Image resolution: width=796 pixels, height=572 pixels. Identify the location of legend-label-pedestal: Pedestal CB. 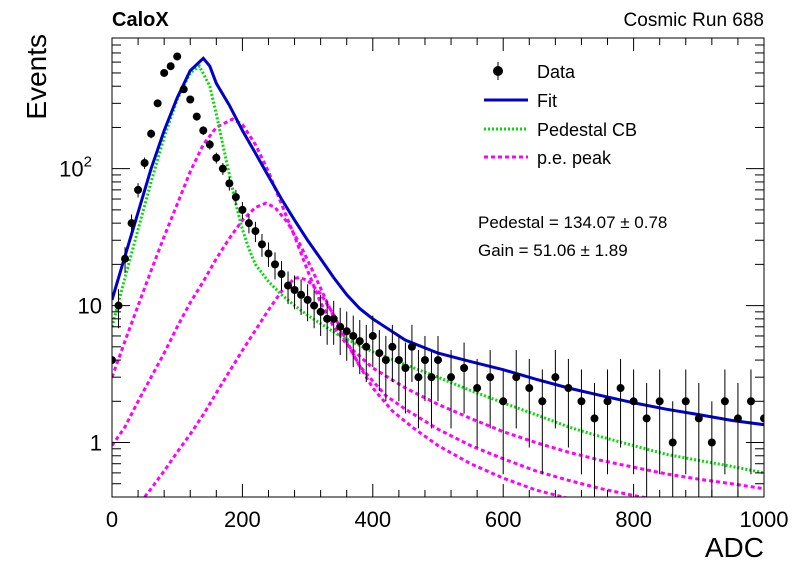
(587, 130).